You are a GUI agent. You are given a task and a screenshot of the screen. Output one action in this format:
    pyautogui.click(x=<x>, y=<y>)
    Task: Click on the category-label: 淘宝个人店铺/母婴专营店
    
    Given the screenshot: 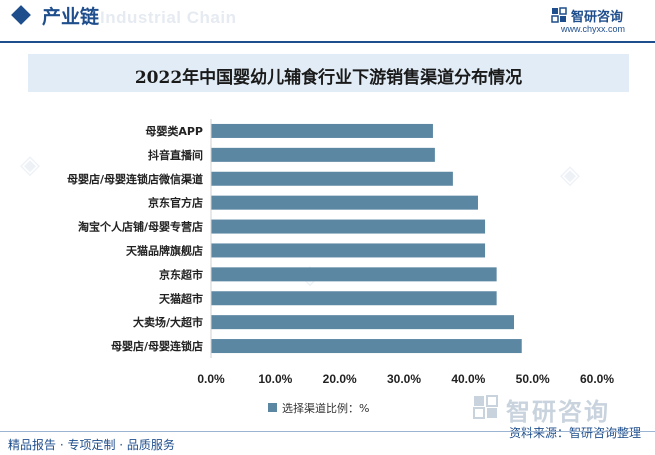 What is the action you would take?
    pyautogui.click(x=140, y=227)
    